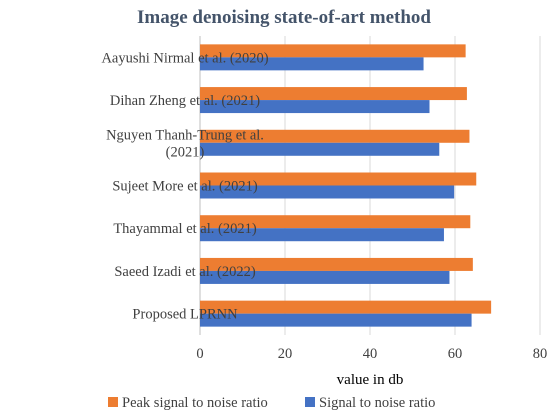 The image size is (550, 419). I want to click on category-label: Dihan Zheng et al. (2021), so click(185, 101).